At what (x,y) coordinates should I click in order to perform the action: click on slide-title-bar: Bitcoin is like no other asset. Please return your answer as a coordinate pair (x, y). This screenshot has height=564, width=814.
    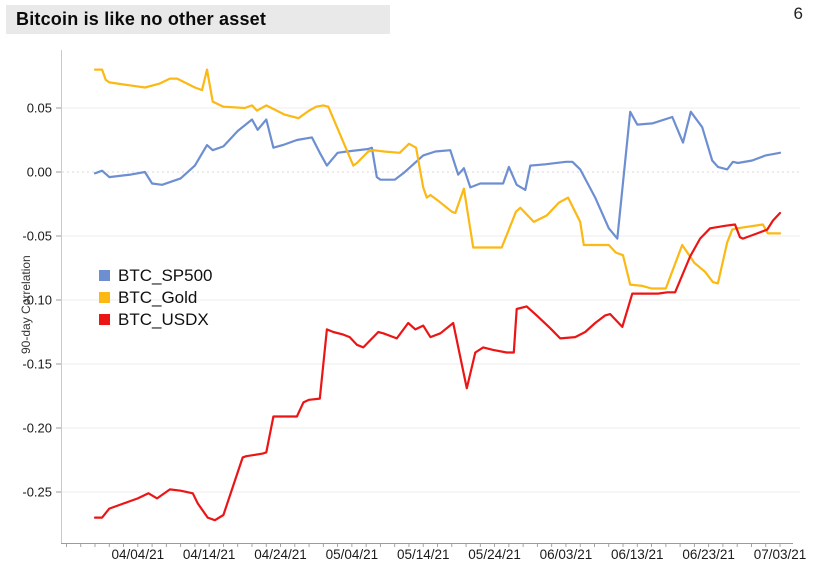
    Looking at the image, I should click on (198, 19).